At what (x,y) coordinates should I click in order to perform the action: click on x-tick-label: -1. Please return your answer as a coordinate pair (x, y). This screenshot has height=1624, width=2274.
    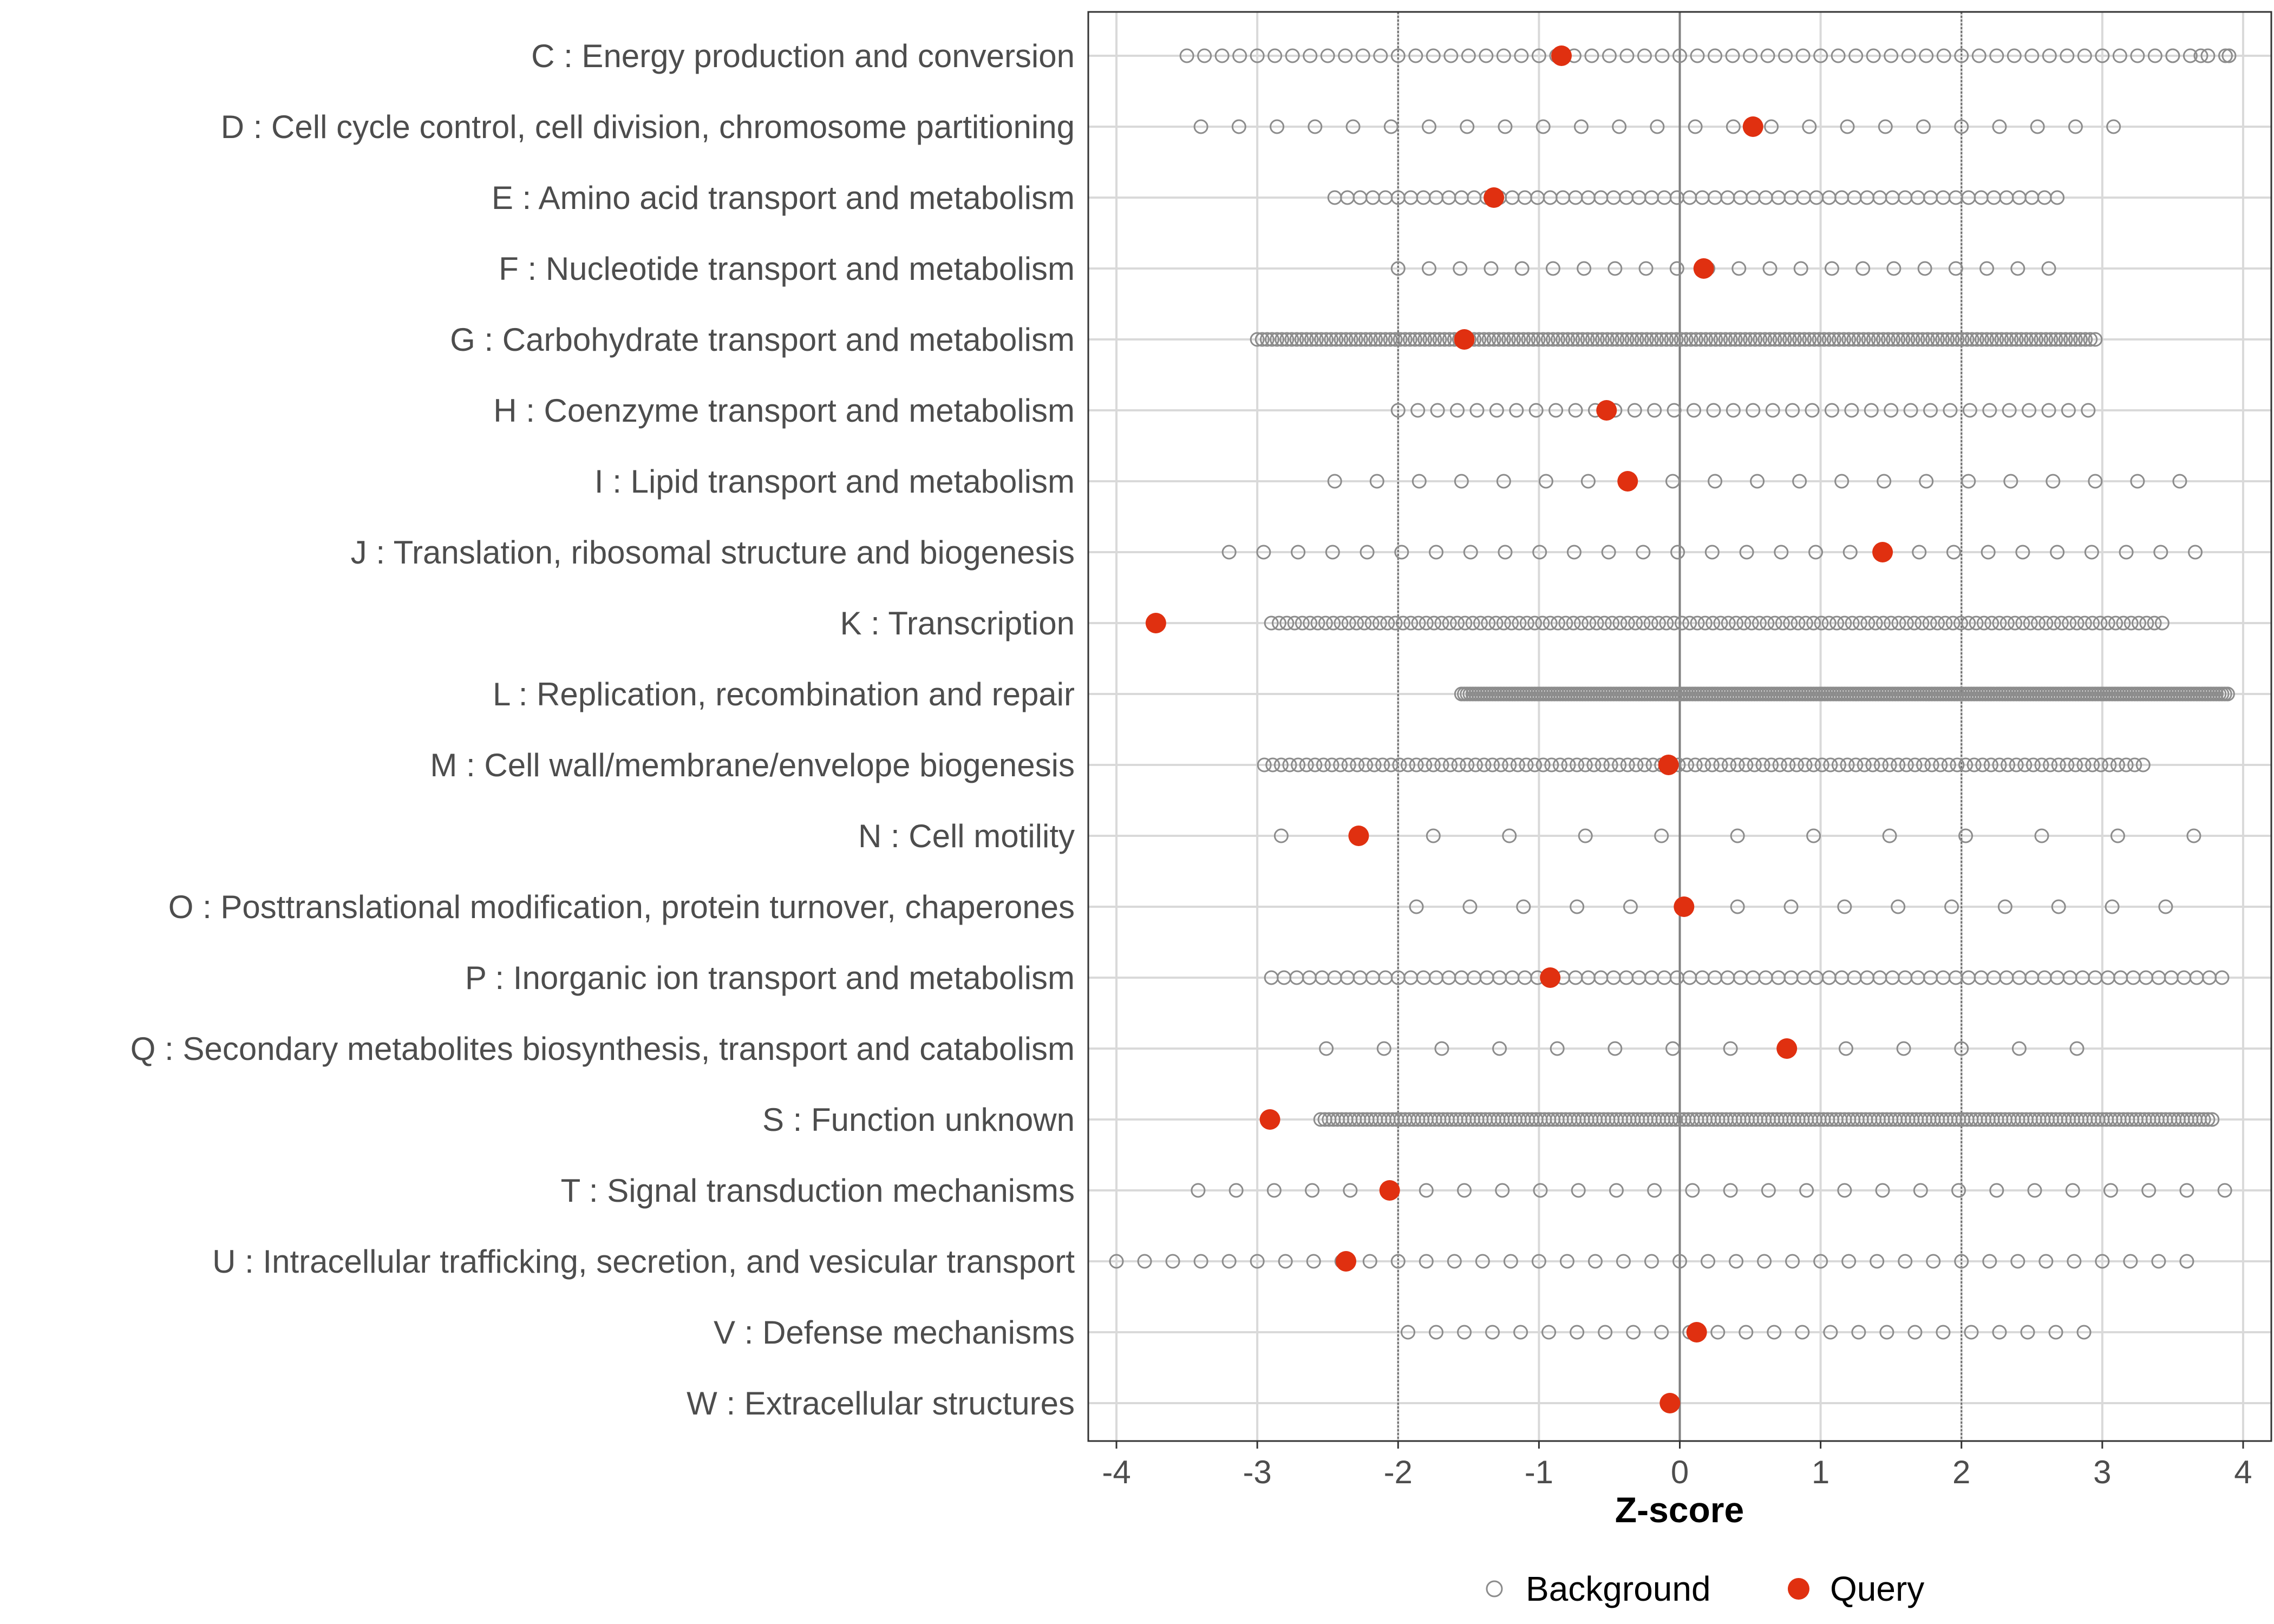
    Looking at the image, I should click on (1539, 1472).